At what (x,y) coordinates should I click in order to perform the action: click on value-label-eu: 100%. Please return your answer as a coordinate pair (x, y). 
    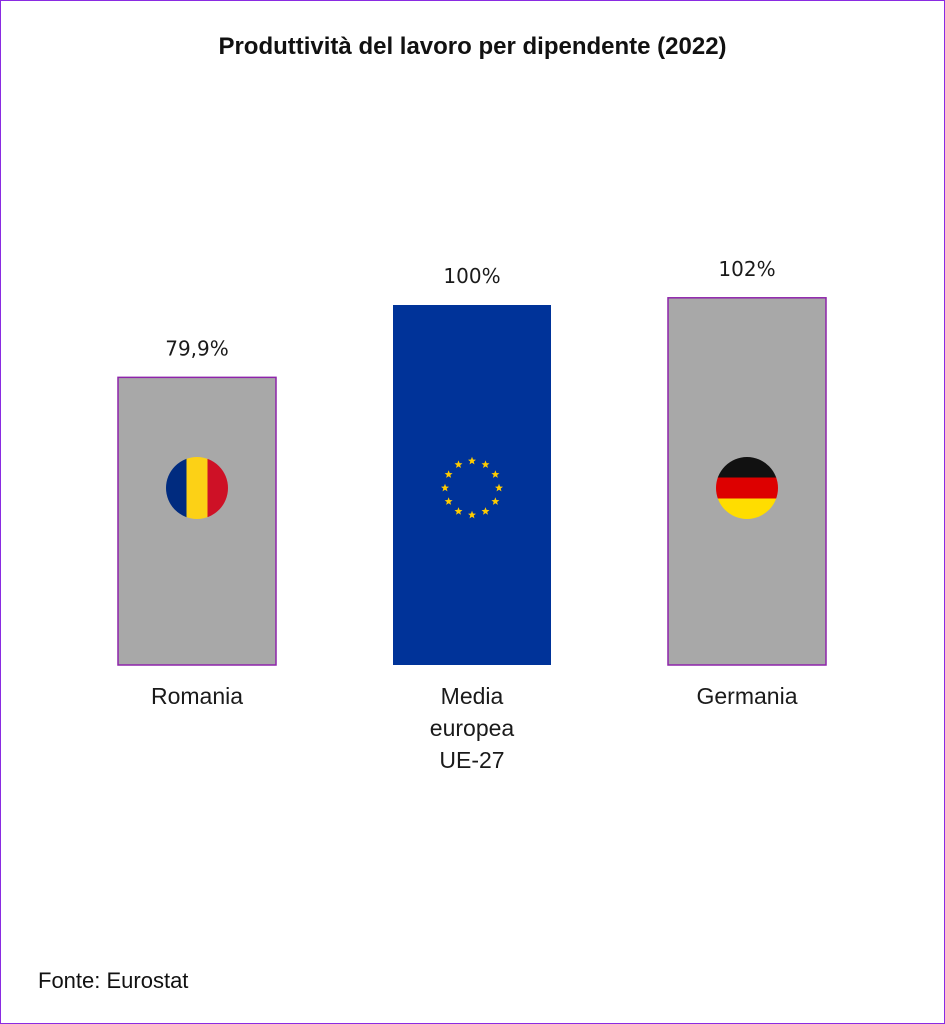
    Looking at the image, I should click on (471, 276).